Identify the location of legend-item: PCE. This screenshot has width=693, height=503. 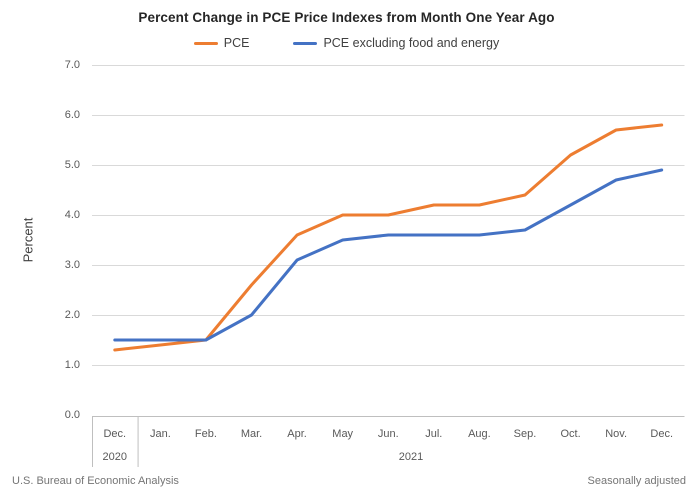
(221, 43).